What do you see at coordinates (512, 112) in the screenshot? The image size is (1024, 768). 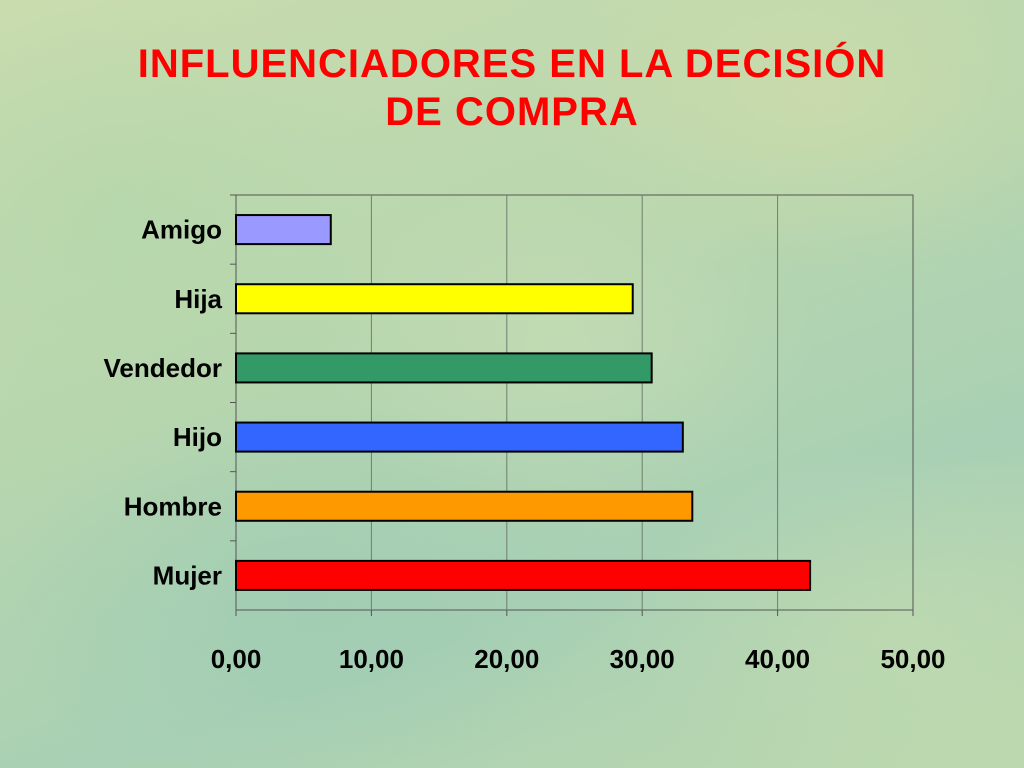 I see `slide-title-line-2: DE COMPRA` at bounding box center [512, 112].